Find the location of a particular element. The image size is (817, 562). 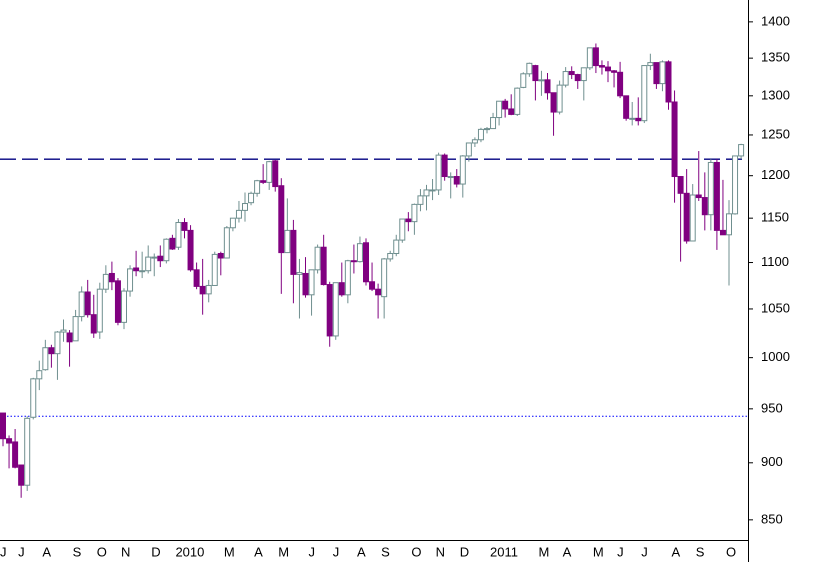

y-tick-label: 1300 is located at coordinates (775, 94).